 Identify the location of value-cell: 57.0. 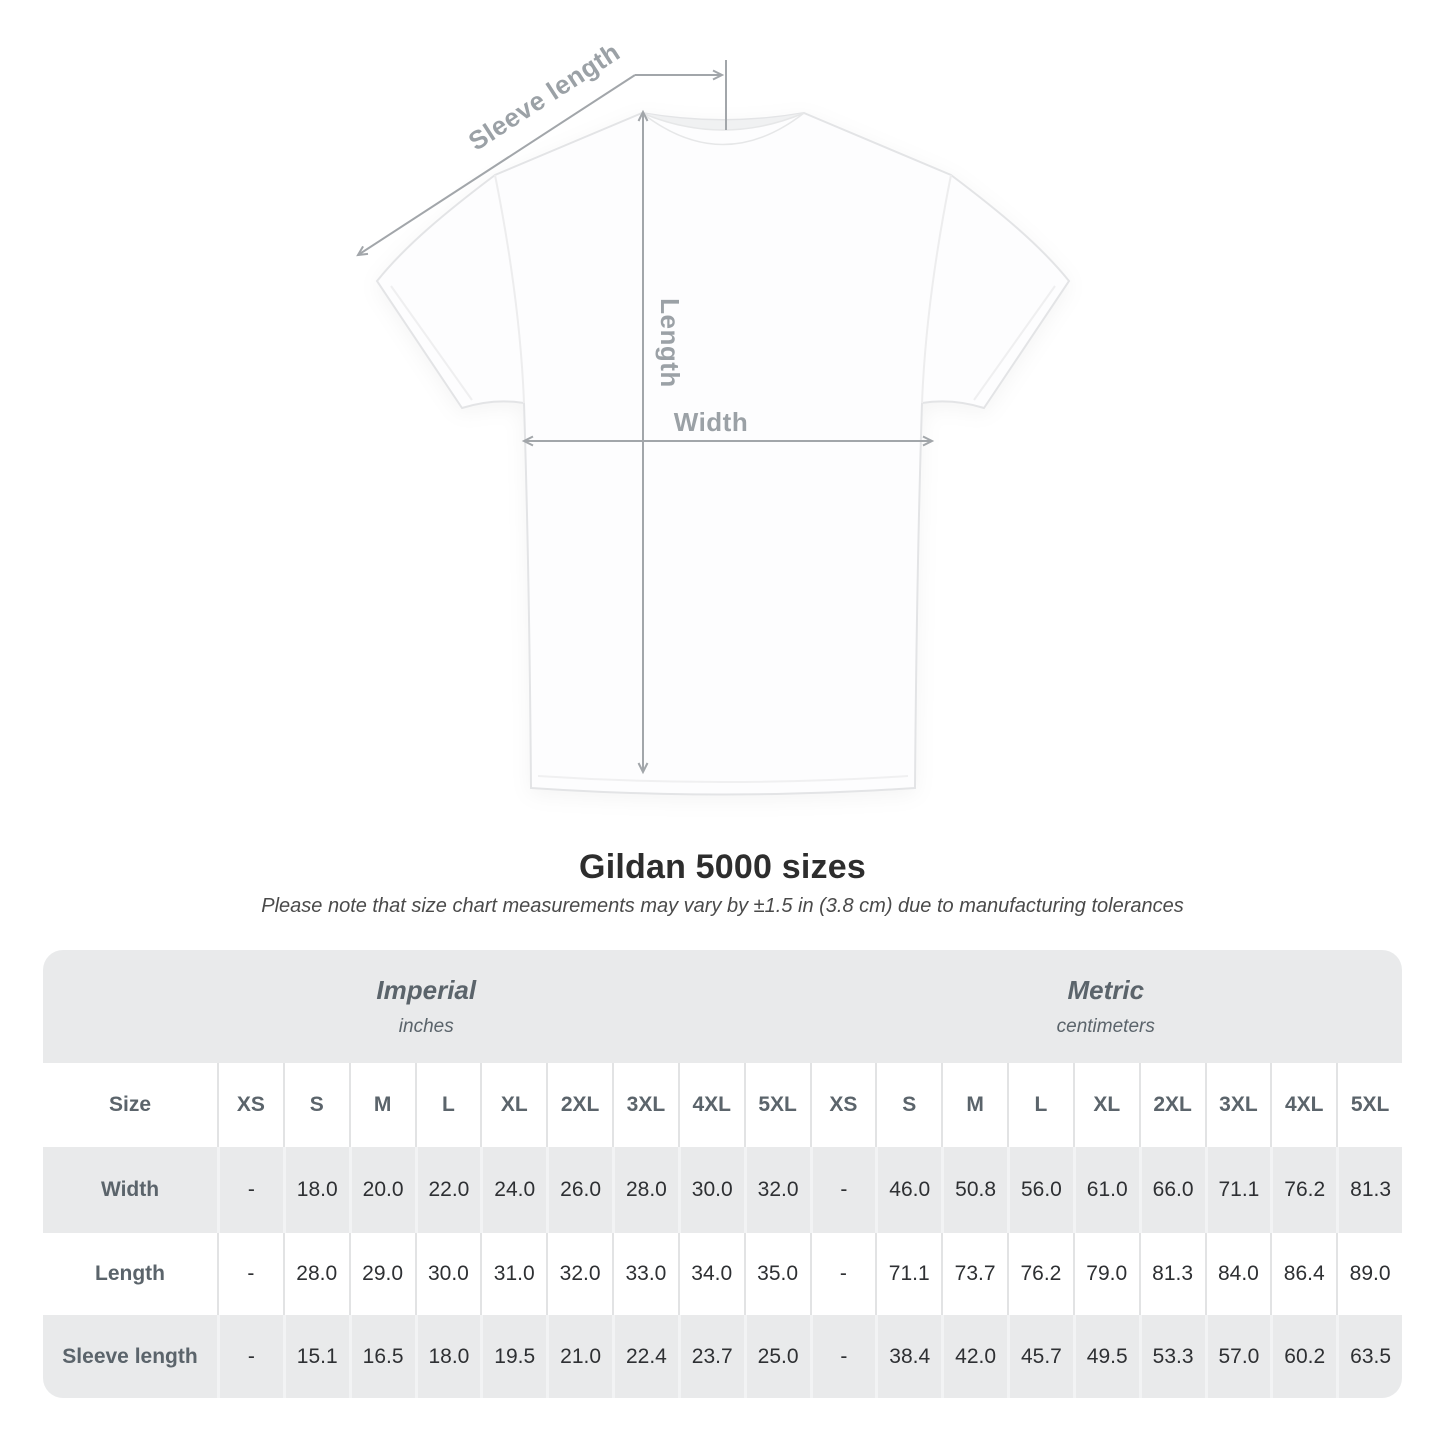
(1237, 1356).